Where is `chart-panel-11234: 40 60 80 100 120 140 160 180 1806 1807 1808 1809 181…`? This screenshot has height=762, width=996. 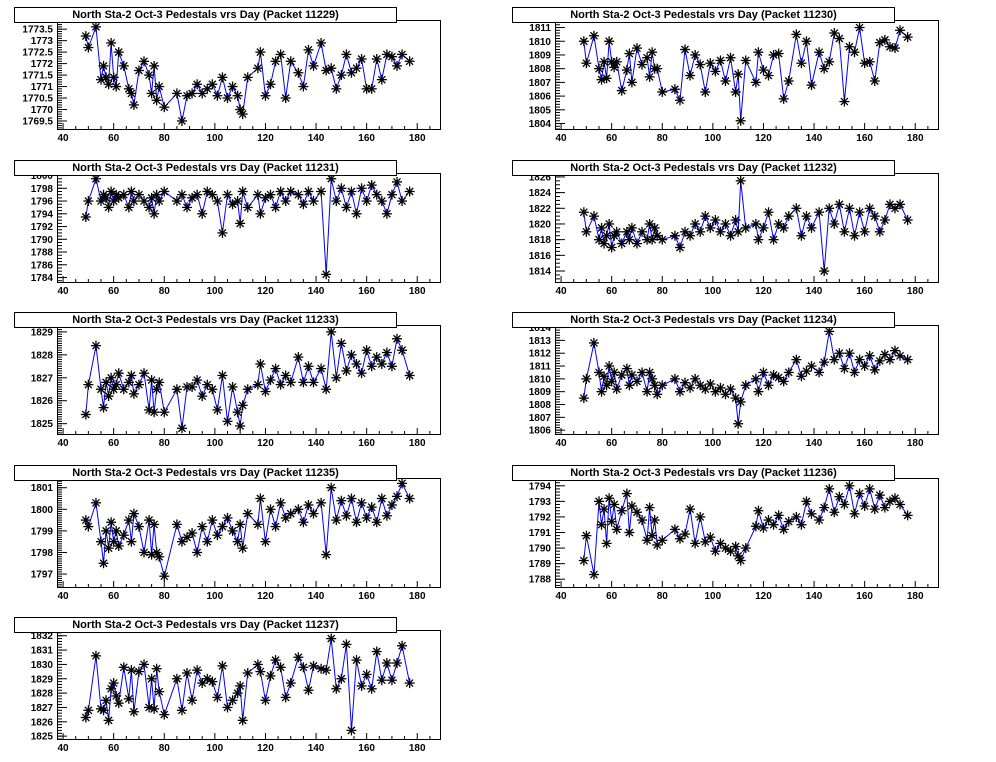 chart-panel-11234: 40 60 80 100 120 140 160 180 1806 1807 1808 1809 181… is located at coordinates (747, 381).